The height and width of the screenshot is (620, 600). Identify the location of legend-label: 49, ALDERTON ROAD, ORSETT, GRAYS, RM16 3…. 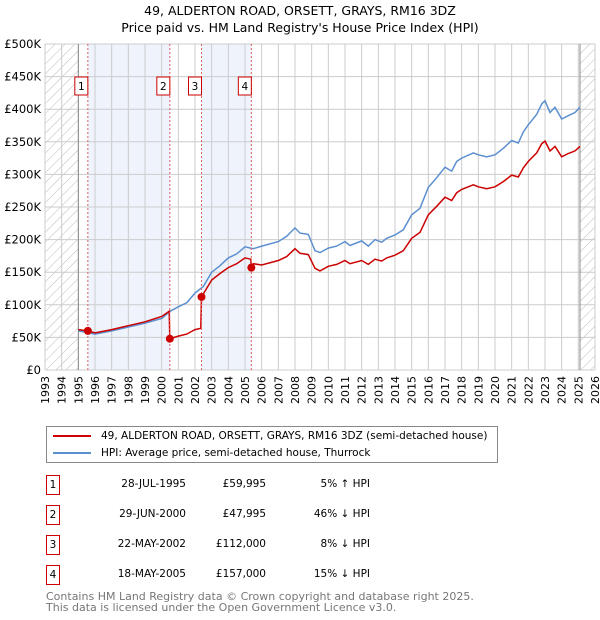
(294, 436).